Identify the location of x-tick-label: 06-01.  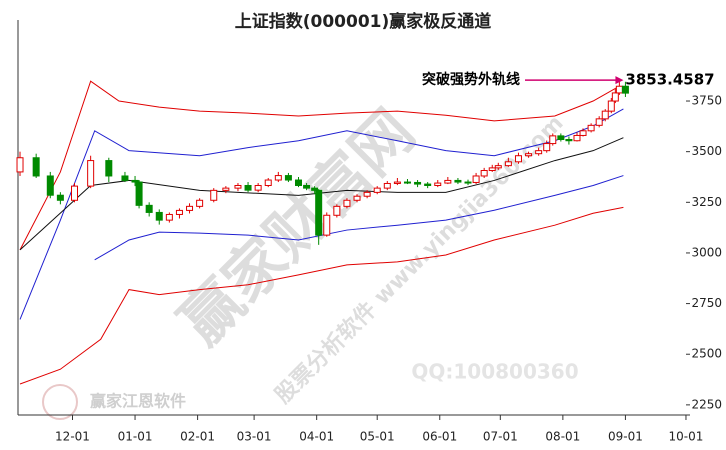
(439, 437).